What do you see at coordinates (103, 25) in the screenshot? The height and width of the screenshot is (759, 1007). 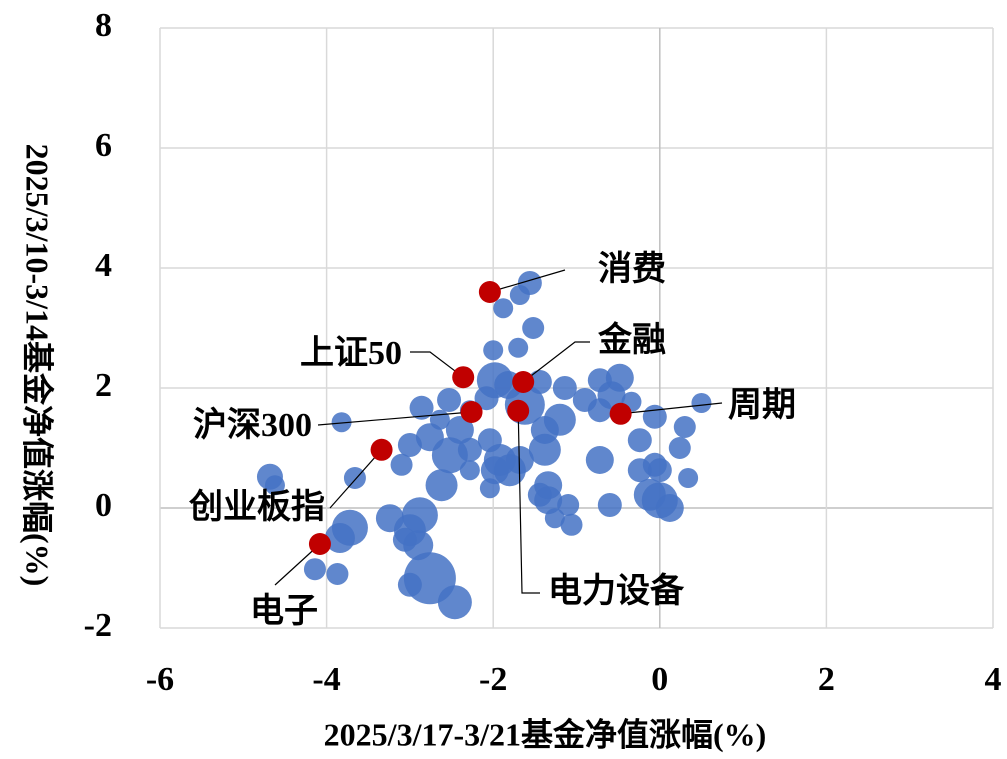 I see `y-tick-label: 8` at bounding box center [103, 25].